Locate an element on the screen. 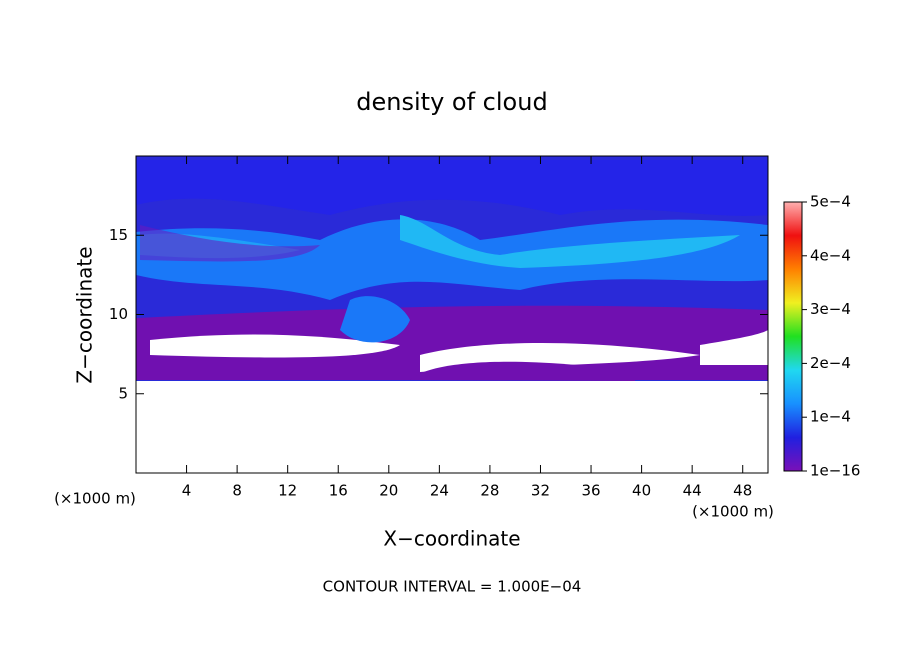 This screenshot has height=658, width=904. x-tick-label: 48 is located at coordinates (742, 491).